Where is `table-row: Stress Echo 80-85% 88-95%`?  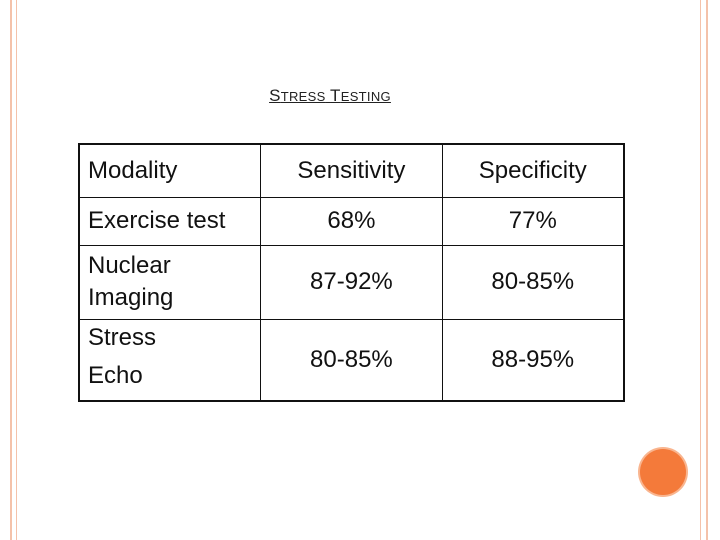 table-row: Stress Echo 80-85% 88-95% is located at coordinates (351, 360).